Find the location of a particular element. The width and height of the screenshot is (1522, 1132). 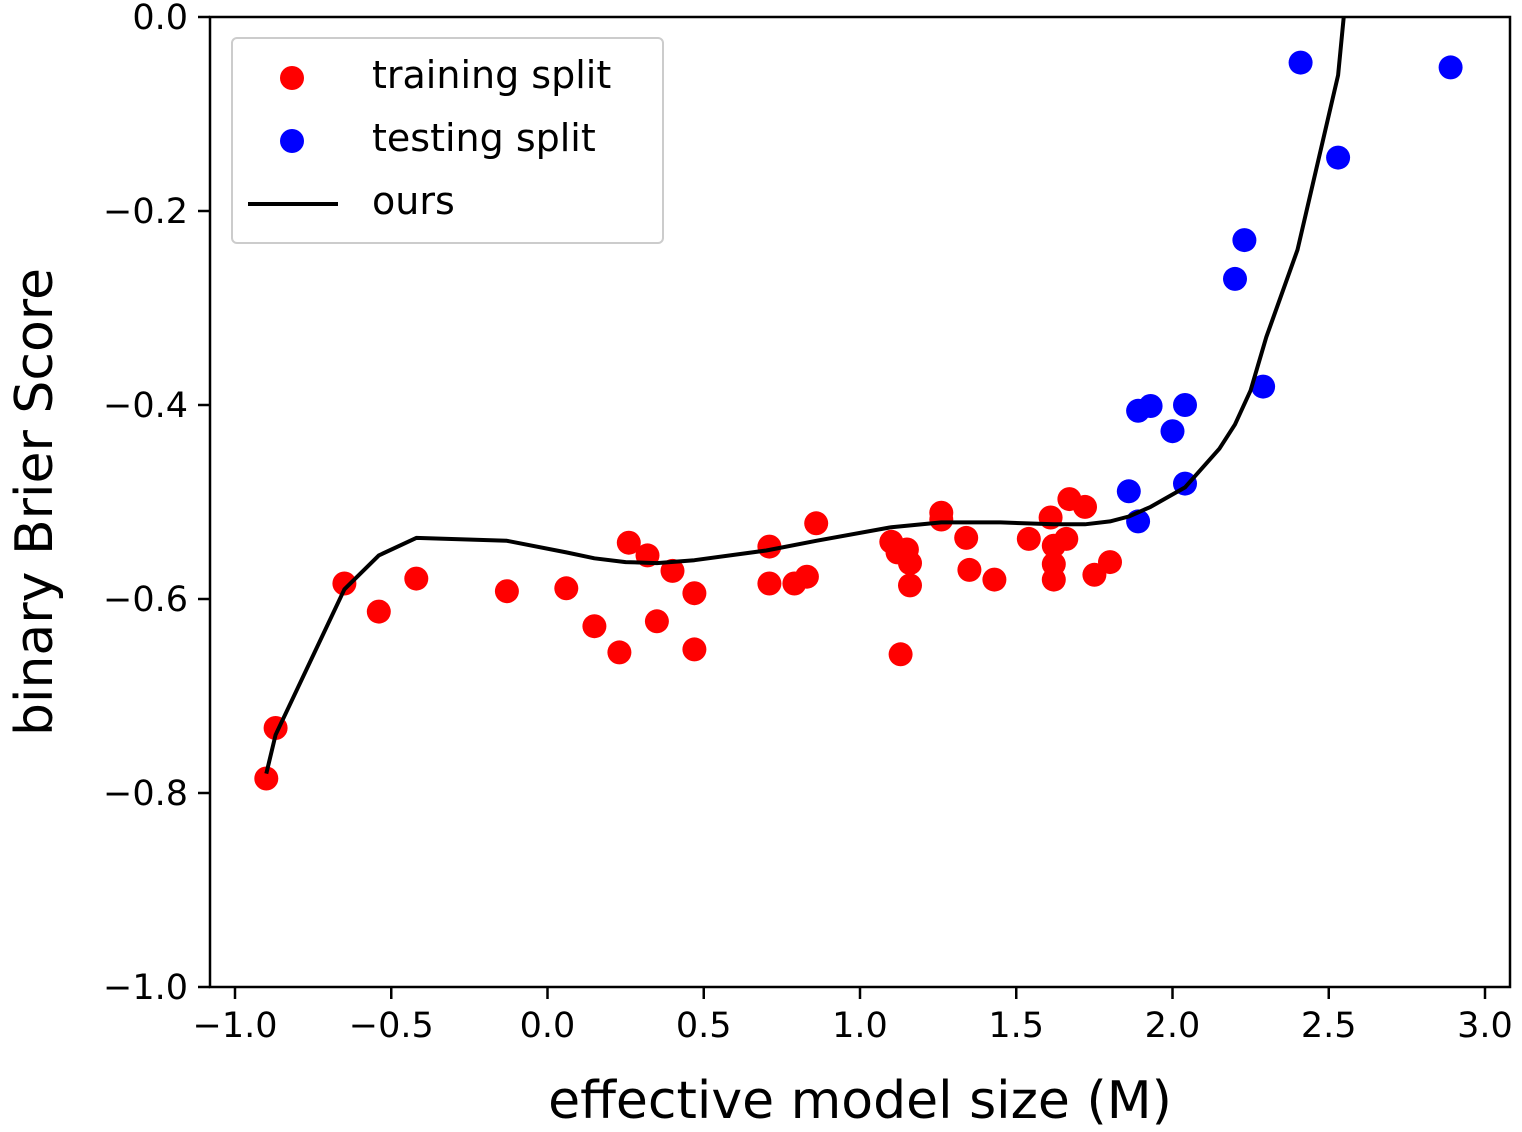

x-tick-label-1: −0.5 is located at coordinates (391, 1026).